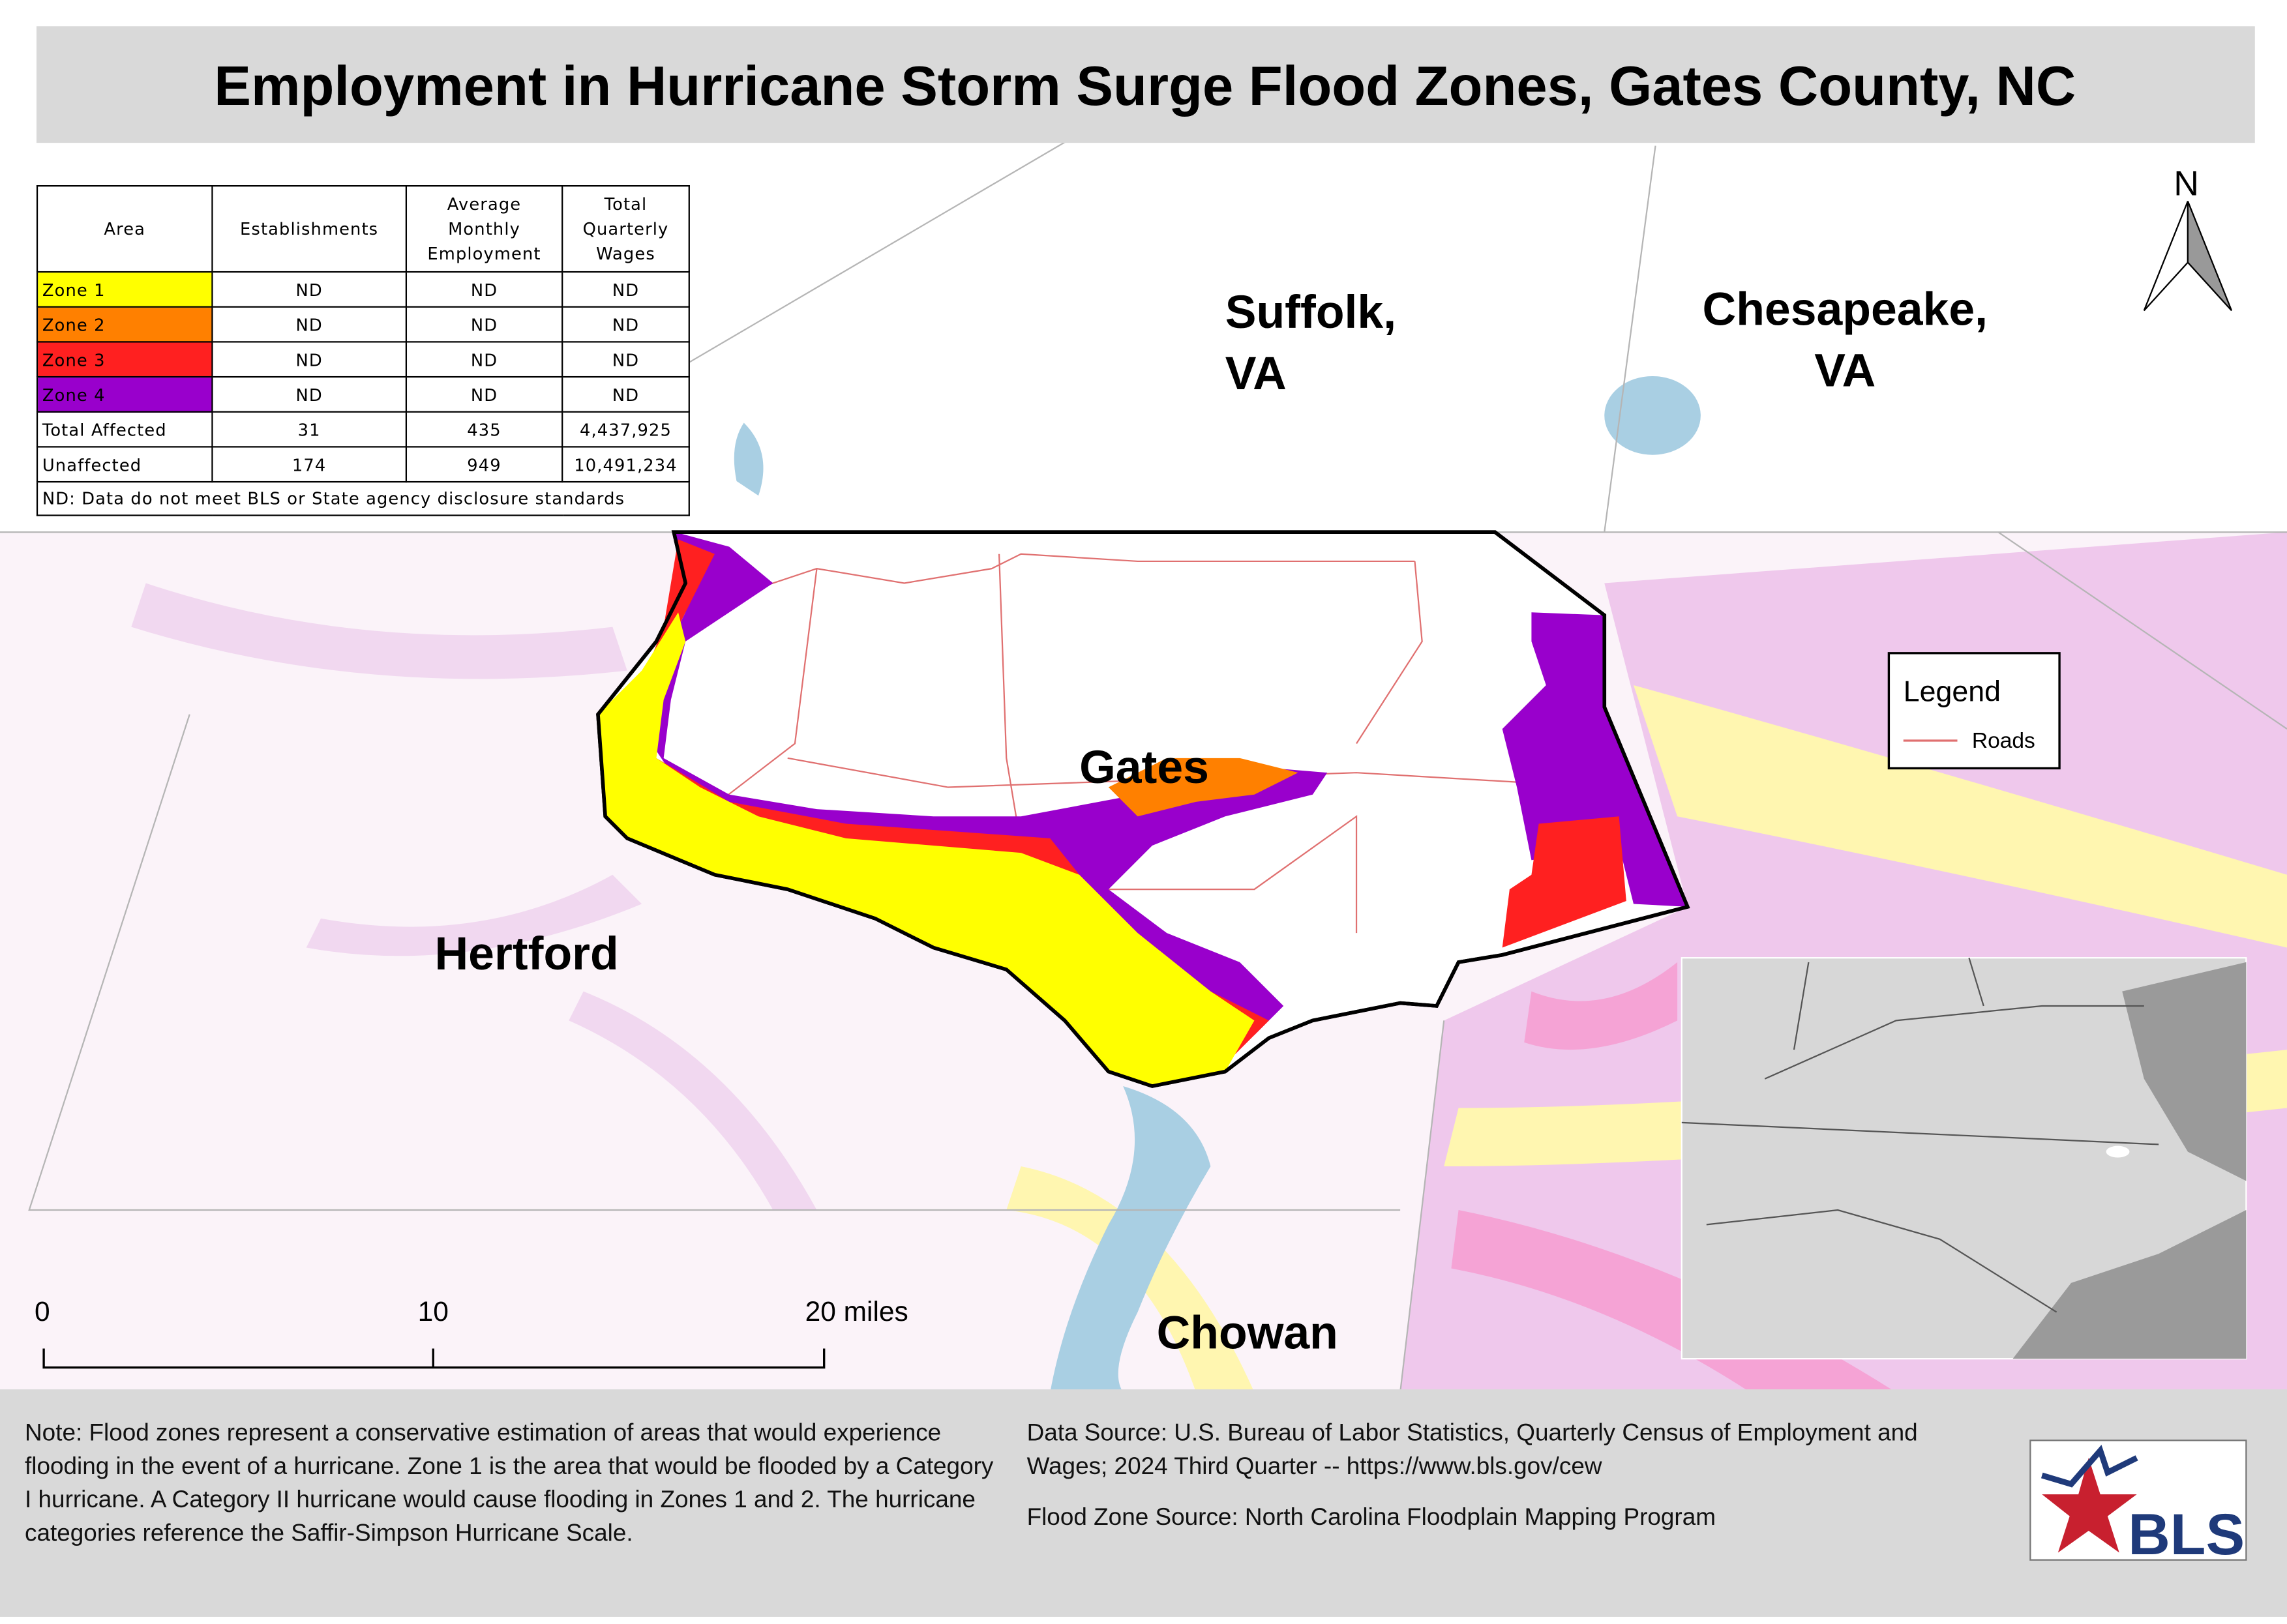  Describe the element at coordinates (1845, 310) in the screenshot. I see `place-label: Chesapeake,` at that location.